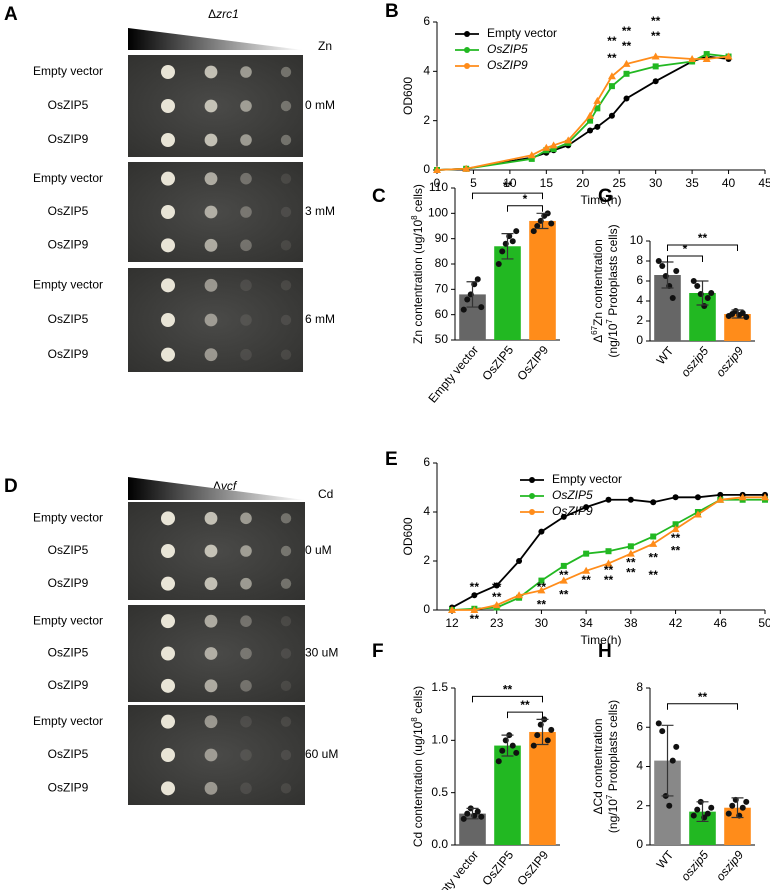 The image size is (770, 890). Describe the element at coordinates (522, 33) in the screenshot. I see `legend-label: Empty vector` at that location.